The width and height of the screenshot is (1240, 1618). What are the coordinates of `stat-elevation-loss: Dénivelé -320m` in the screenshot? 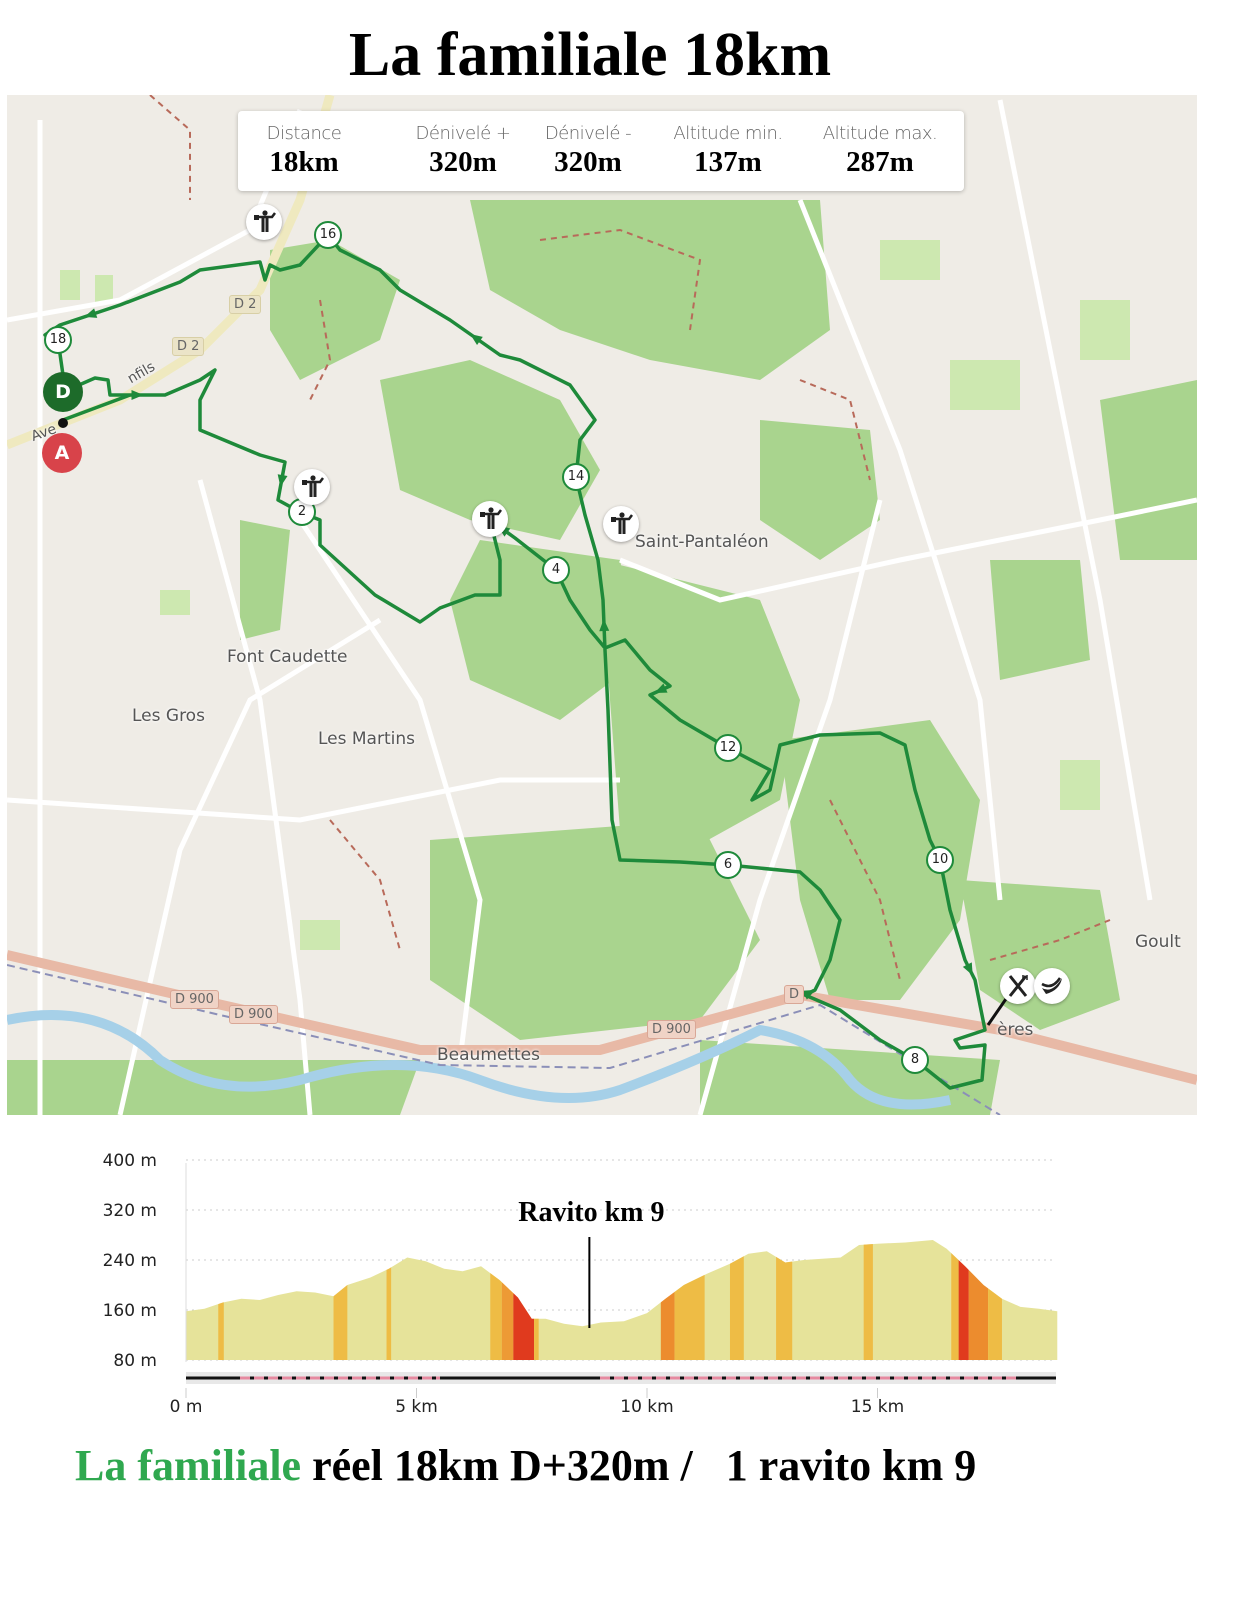 It's located at (588, 151).